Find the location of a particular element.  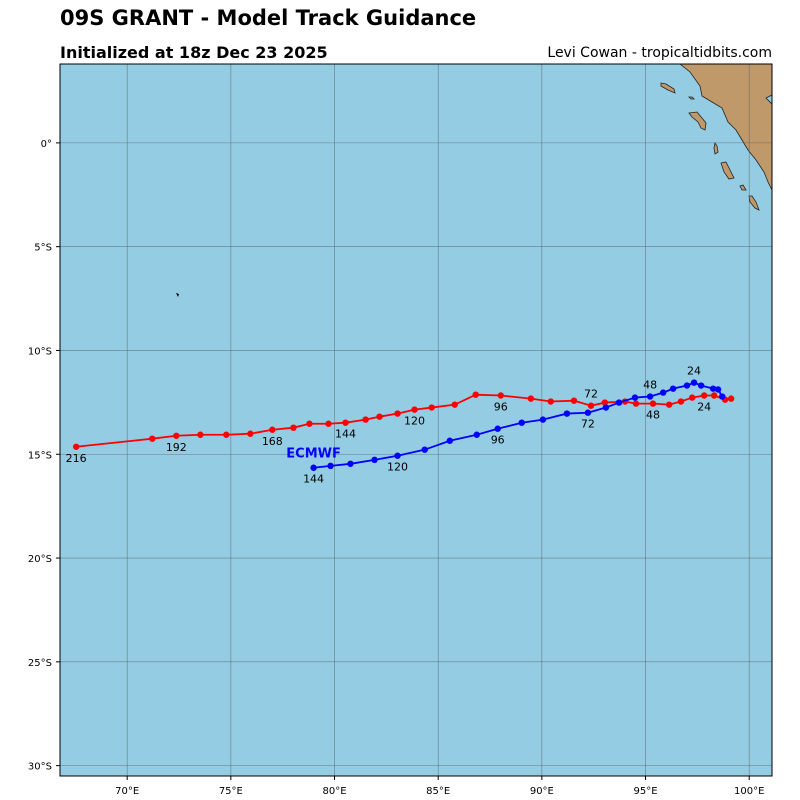

lon-tick-label: 100°E is located at coordinates (749, 791).